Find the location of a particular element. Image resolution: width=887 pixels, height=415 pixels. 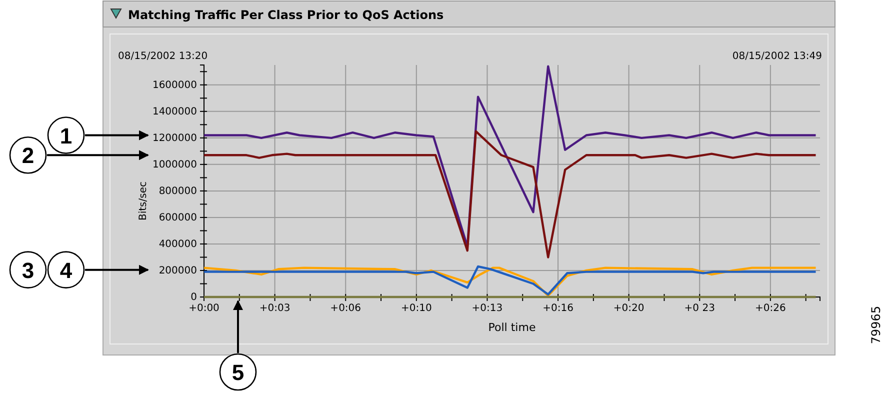

x-tick-label: +0:06 is located at coordinates (346, 308).